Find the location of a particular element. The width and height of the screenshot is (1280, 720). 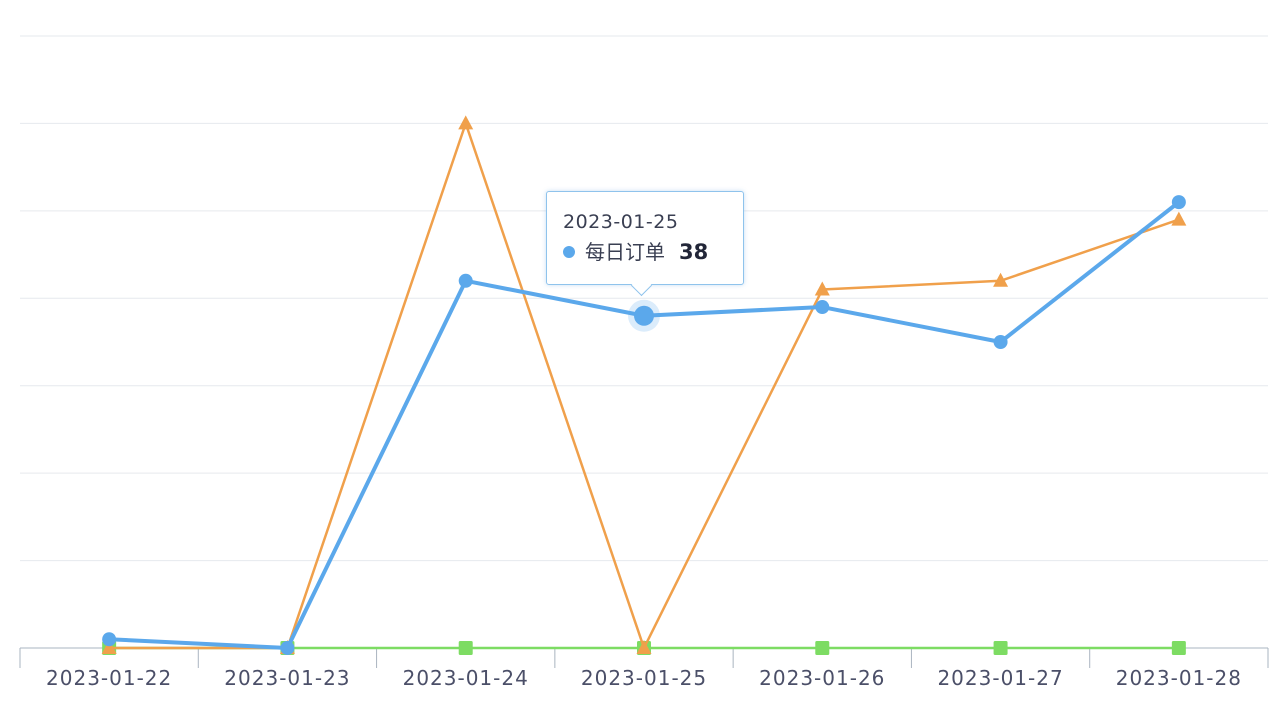

highlight-group is located at coordinates (644, 315).